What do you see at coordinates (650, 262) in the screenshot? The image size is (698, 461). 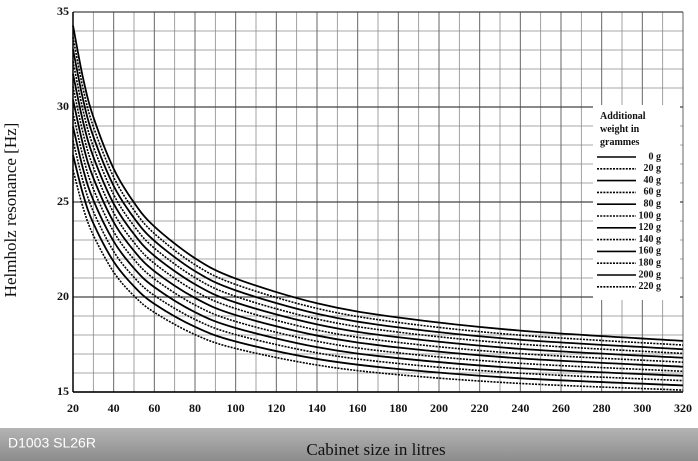 I see `legend-label: 180 g` at bounding box center [650, 262].